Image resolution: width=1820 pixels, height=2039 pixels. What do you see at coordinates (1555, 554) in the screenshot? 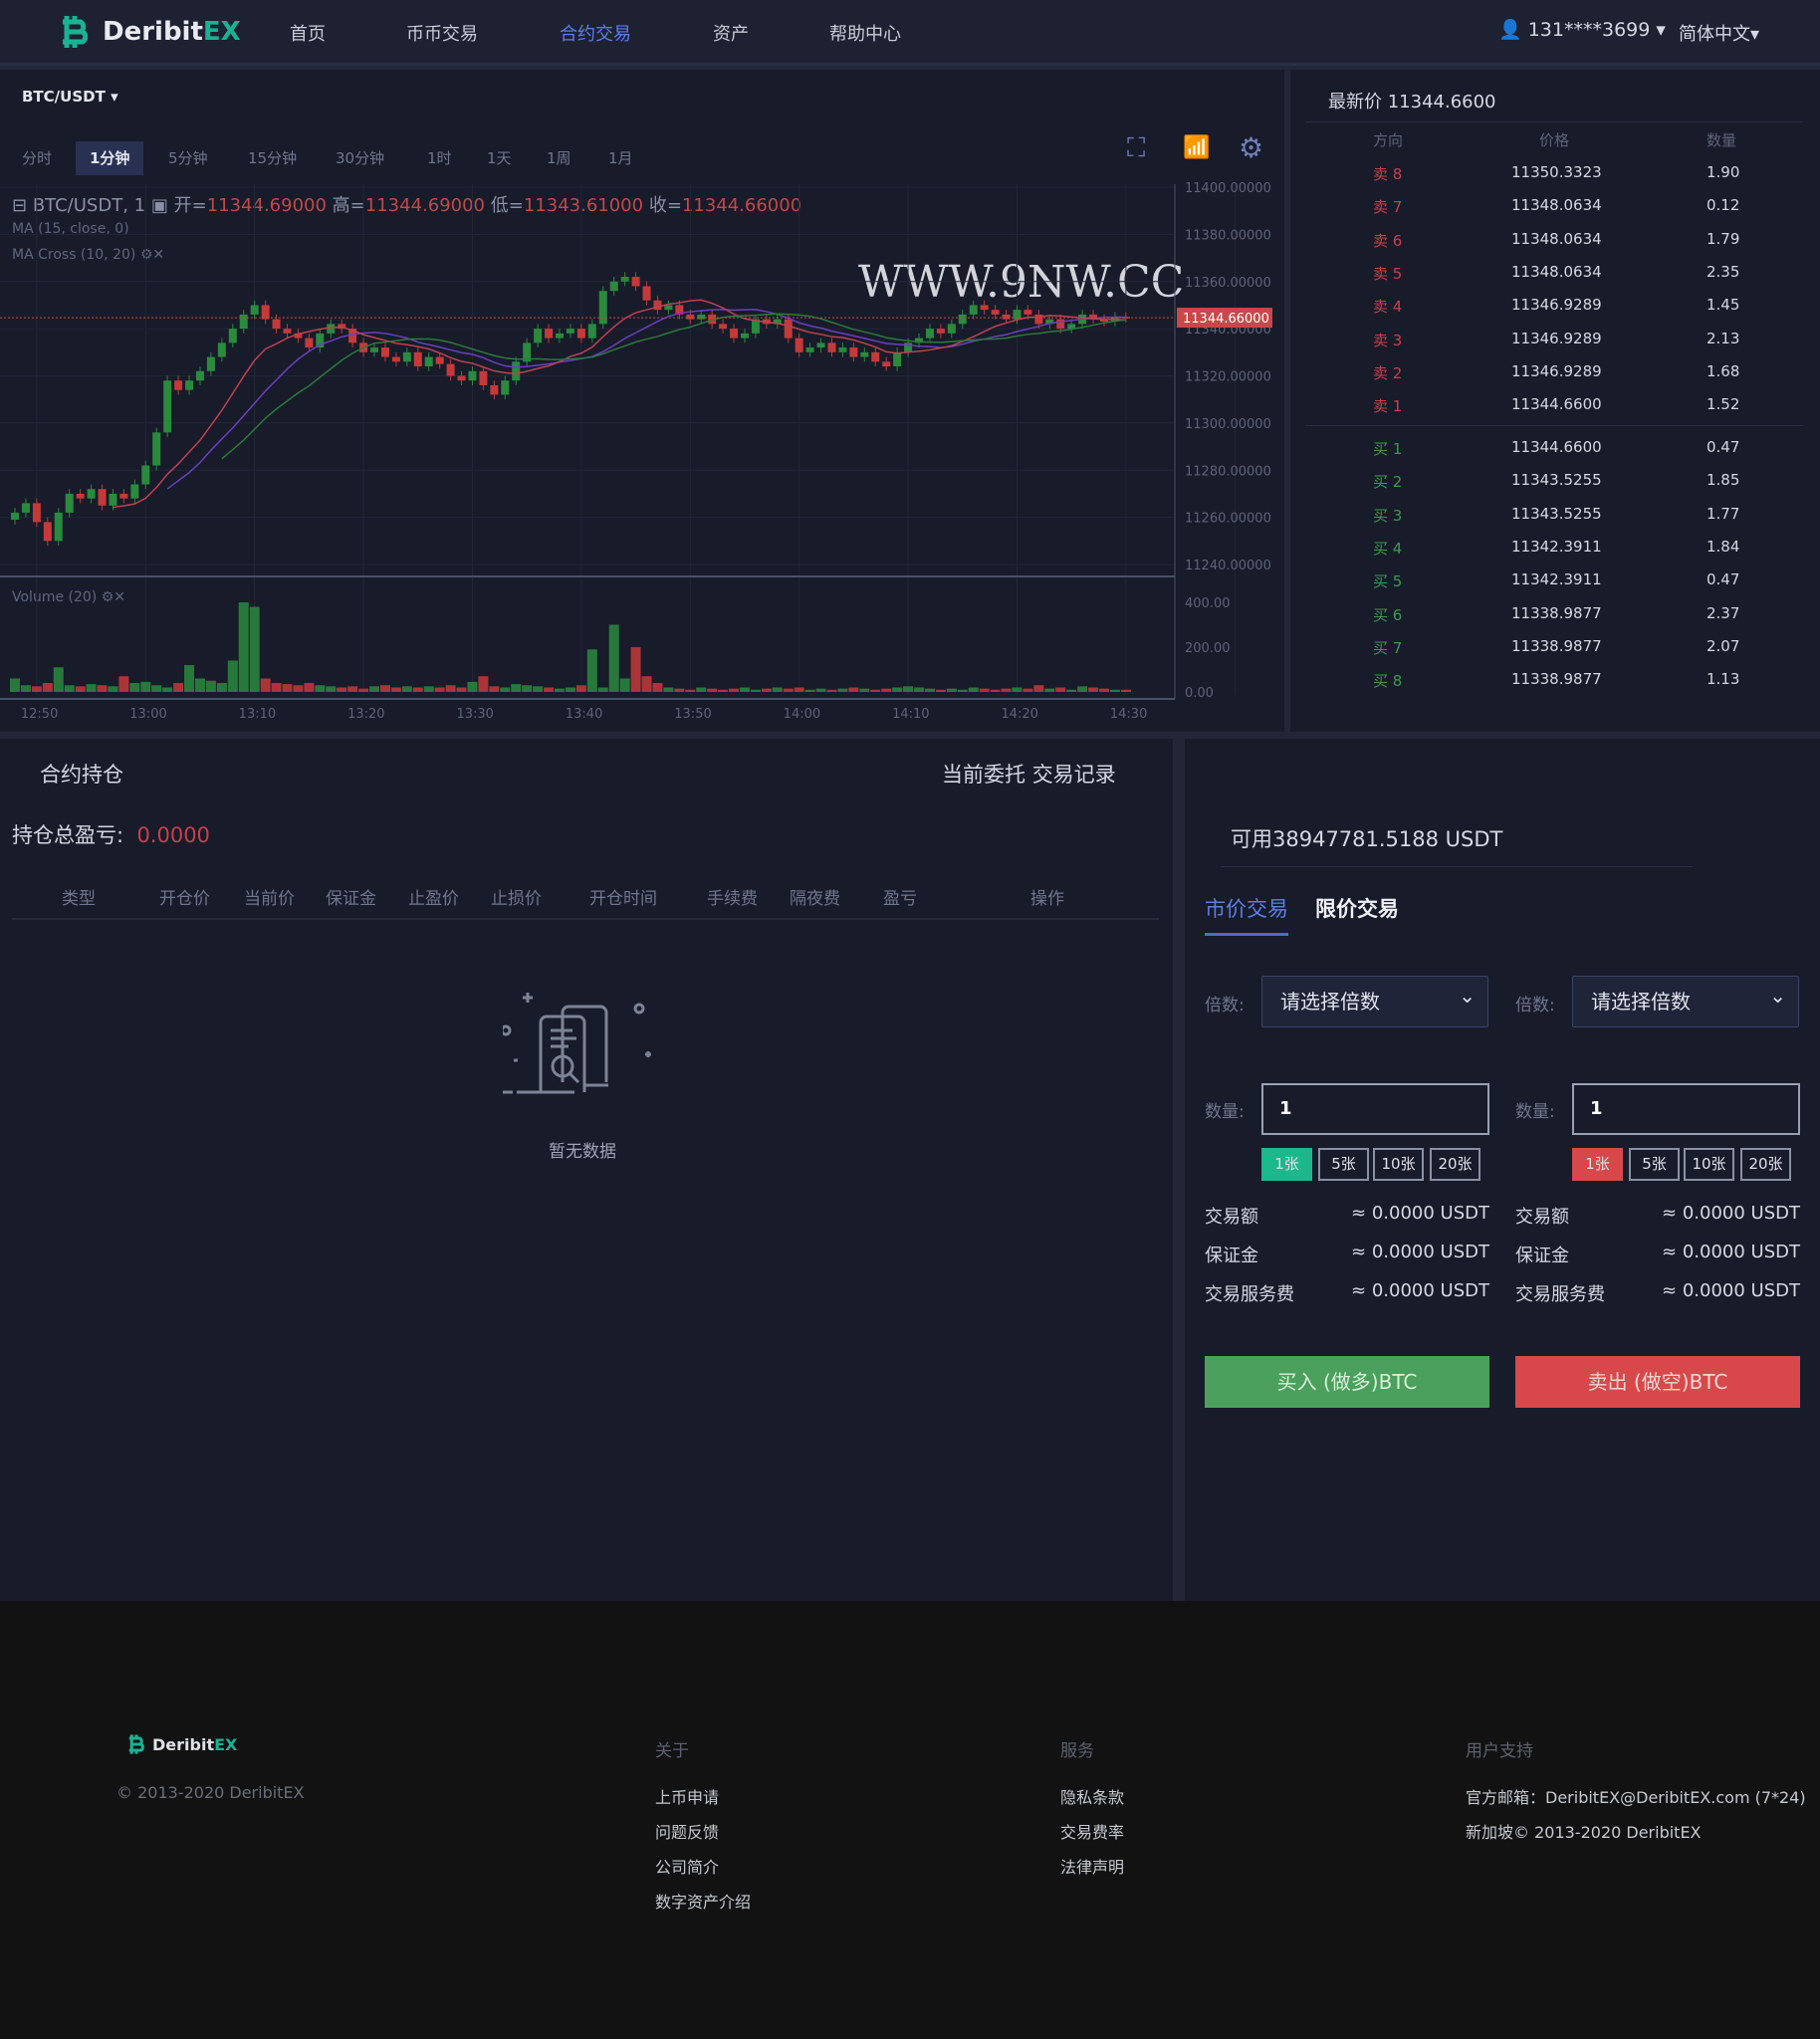
I see `bid-row: 买 4 11342.3911 1.84` at bounding box center [1555, 554].